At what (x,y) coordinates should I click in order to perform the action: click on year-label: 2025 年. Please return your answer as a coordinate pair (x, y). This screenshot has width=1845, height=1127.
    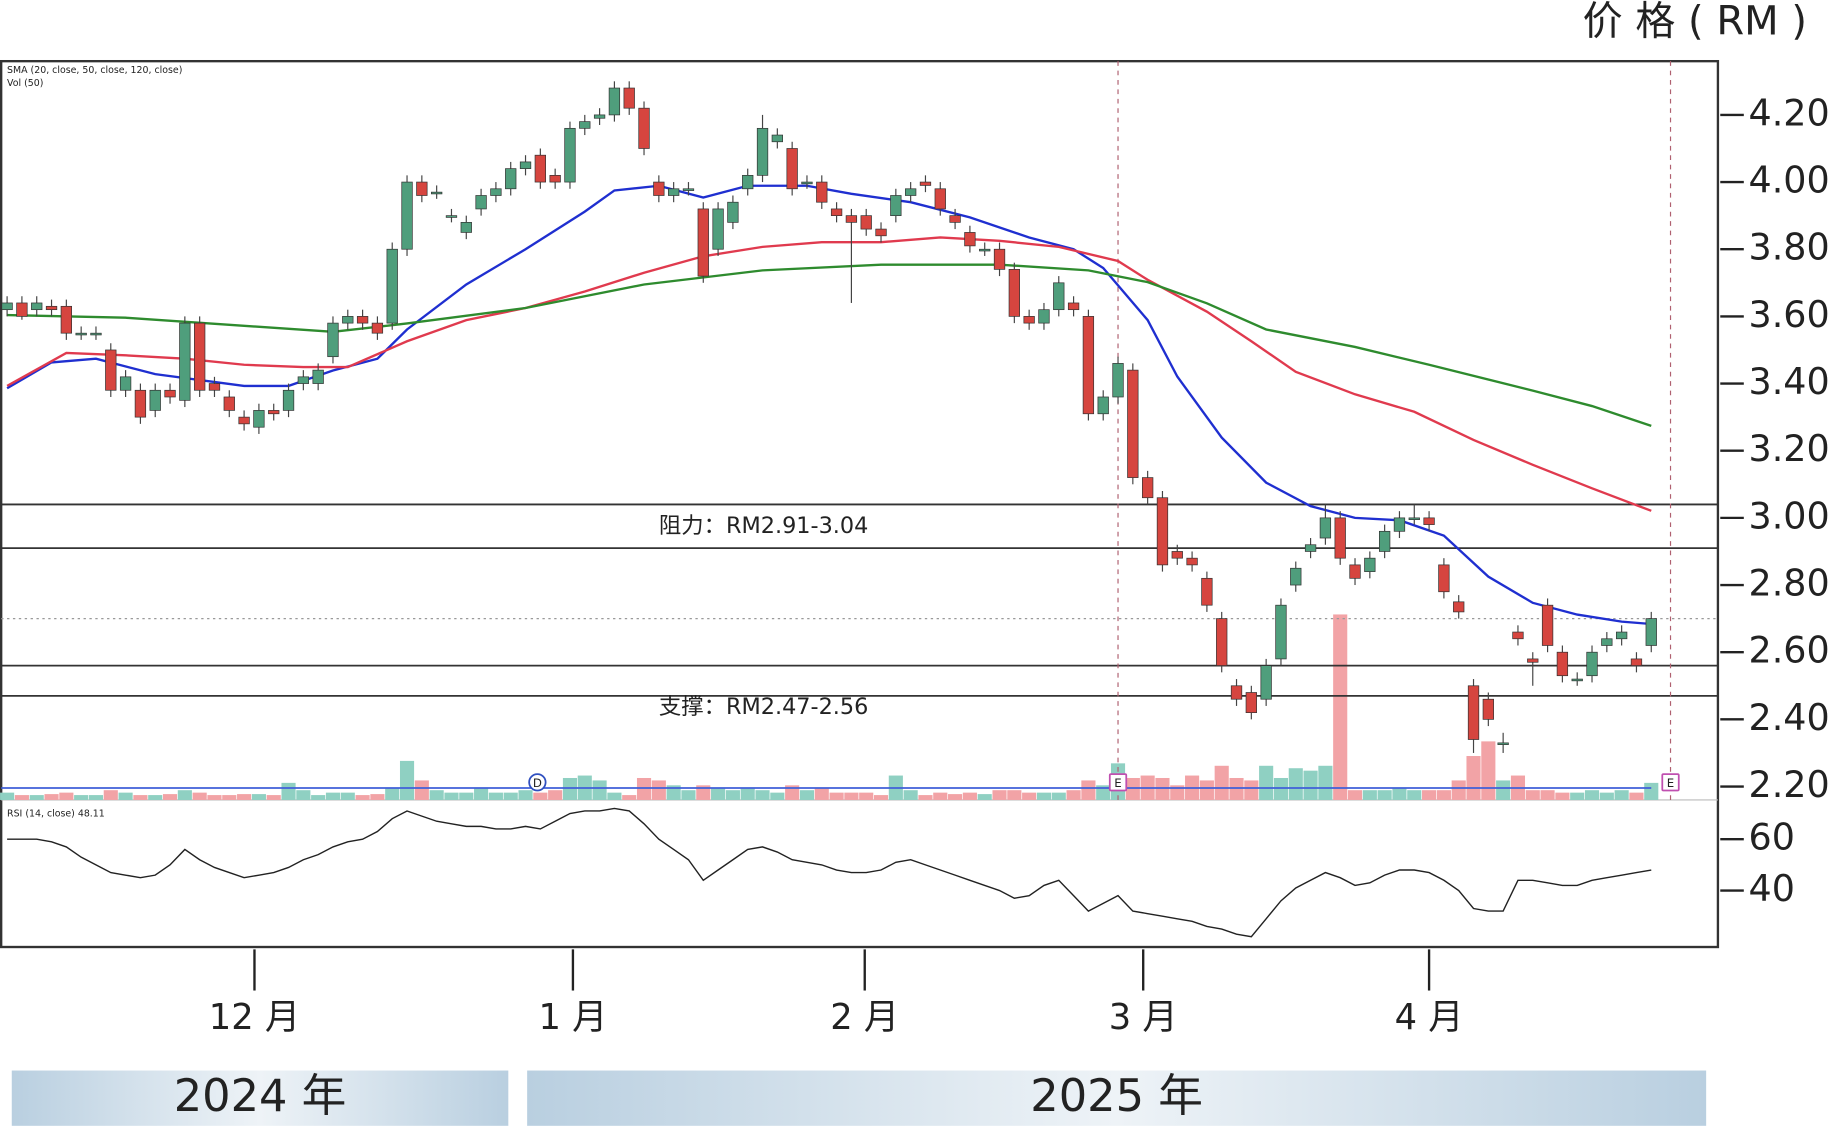
    Looking at the image, I should click on (1116, 1096).